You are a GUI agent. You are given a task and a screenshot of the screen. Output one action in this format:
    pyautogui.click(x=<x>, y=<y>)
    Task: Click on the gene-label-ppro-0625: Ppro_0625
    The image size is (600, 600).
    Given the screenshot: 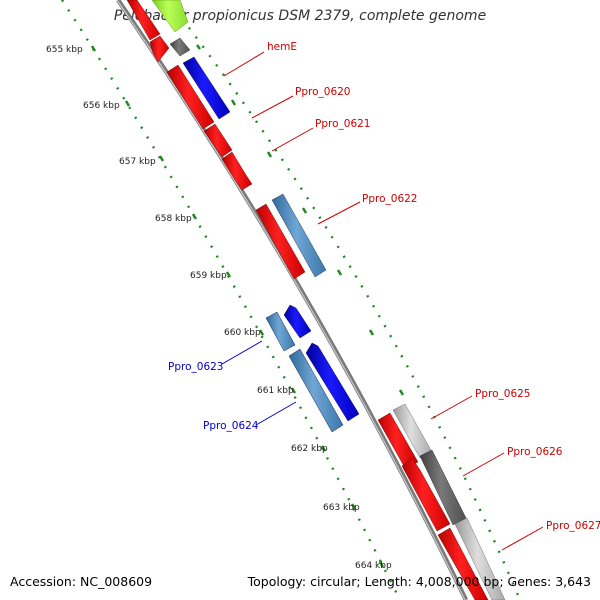 What is the action you would take?
    pyautogui.click(x=502, y=394)
    